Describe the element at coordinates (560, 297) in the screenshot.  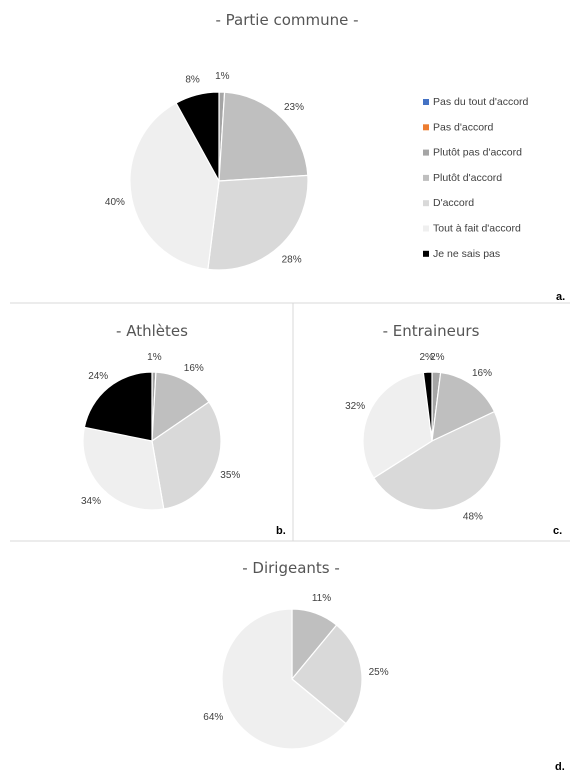
I see `panel-letter-a: a.` at that location.